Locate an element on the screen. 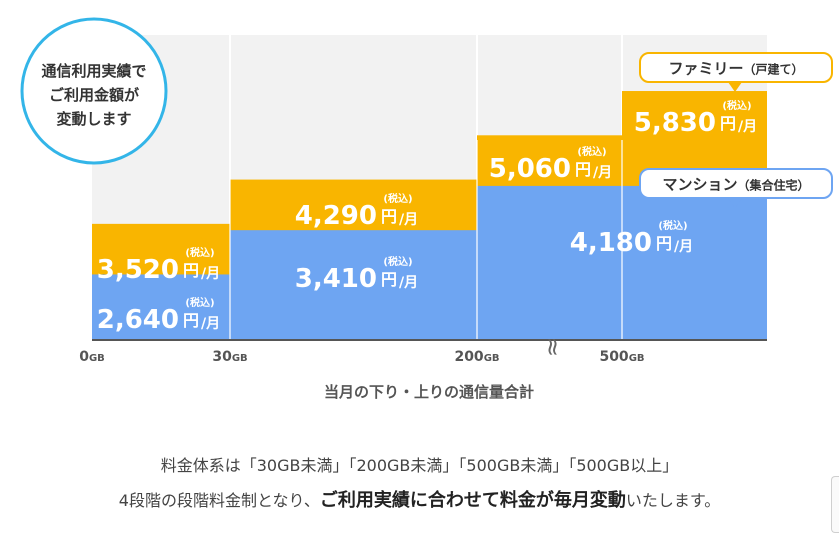 The height and width of the screenshot is (533, 839). price-label-mansion-0-unit: 円 is located at coordinates (191, 320).